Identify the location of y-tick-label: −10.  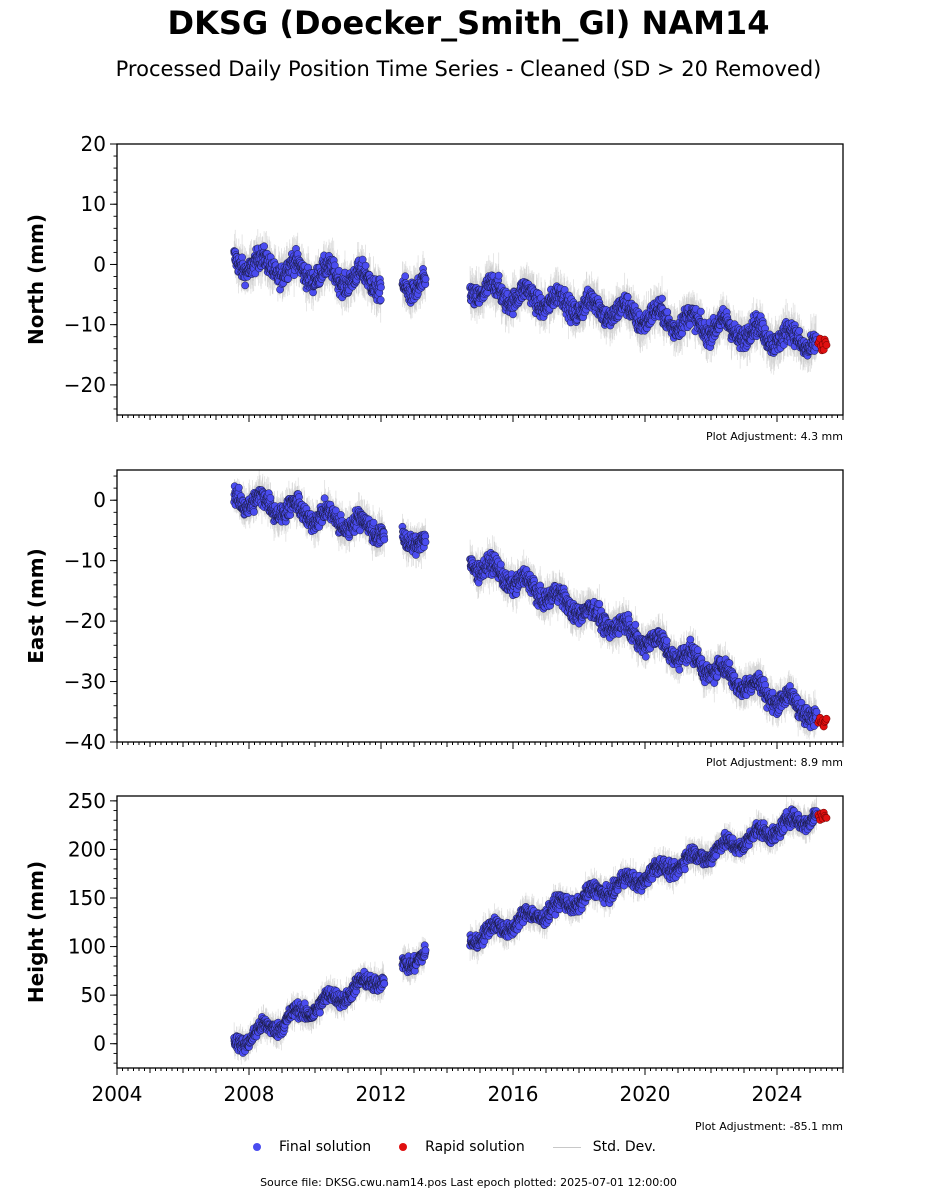
(85, 325).